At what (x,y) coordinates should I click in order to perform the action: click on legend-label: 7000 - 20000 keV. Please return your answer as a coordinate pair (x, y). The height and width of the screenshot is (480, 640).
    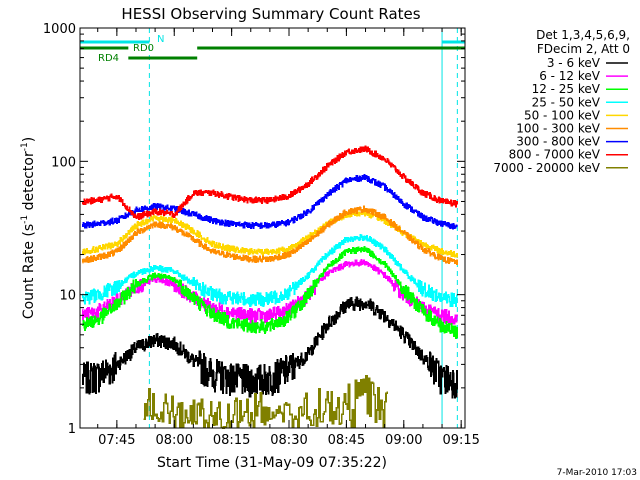
    Looking at the image, I should click on (546, 168).